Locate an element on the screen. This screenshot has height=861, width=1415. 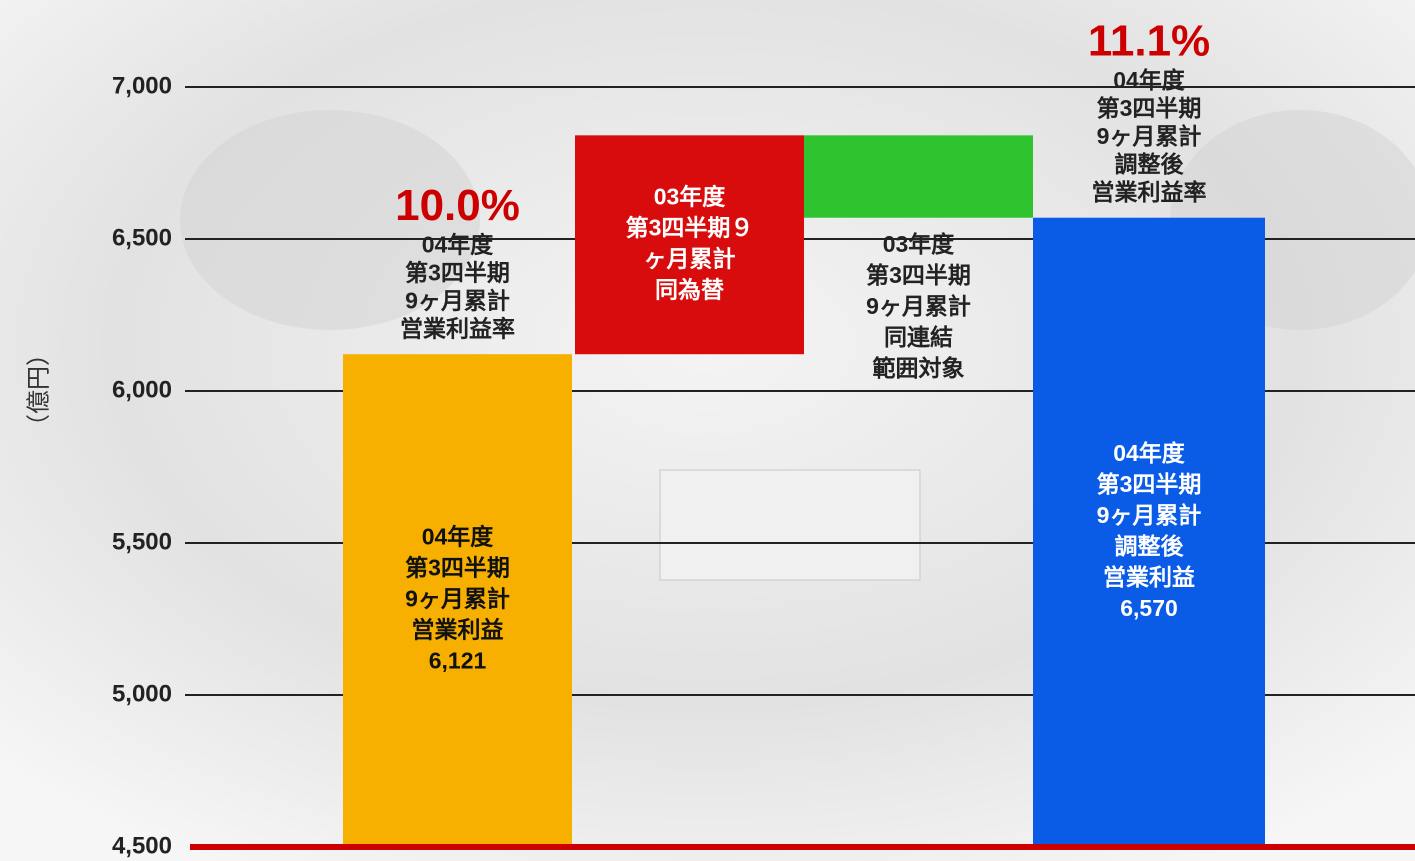
y-tick-label: 7,000 is located at coordinates (142, 85).